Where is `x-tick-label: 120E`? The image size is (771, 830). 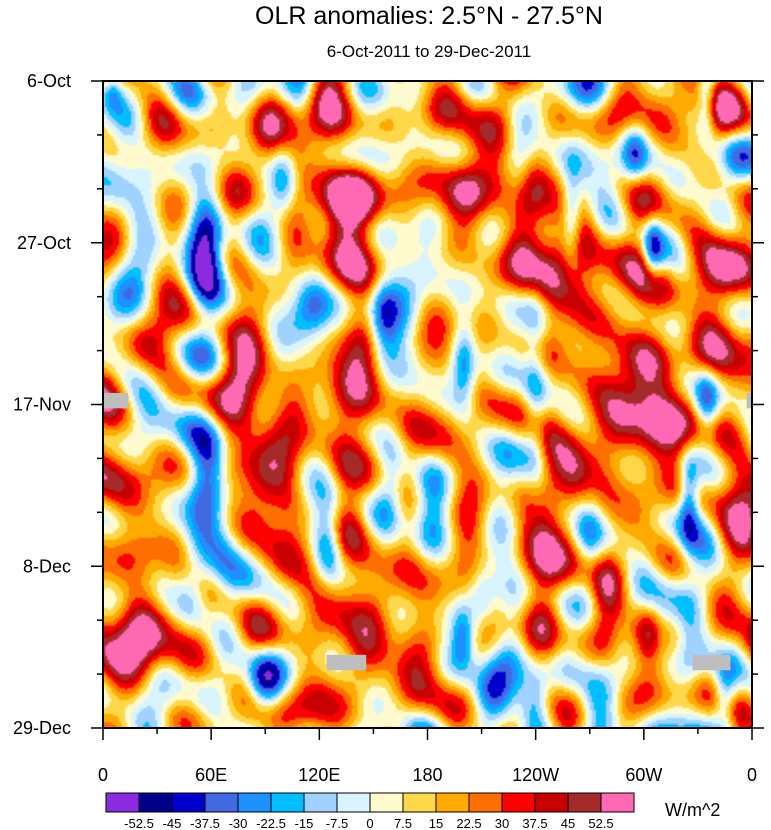 x-tick-label: 120E is located at coordinates (319, 775).